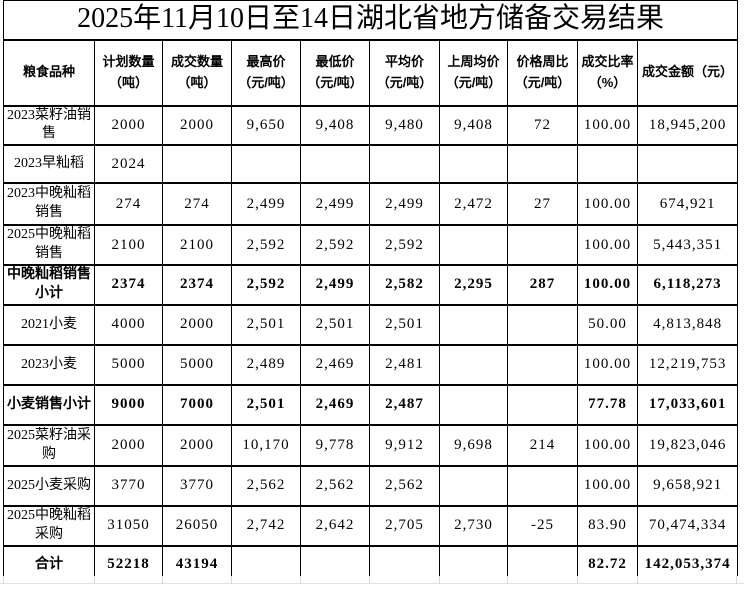  Describe the element at coordinates (49, 245) in the screenshot. I see `row-label-cell: 2025中晚籼稻销售` at that location.